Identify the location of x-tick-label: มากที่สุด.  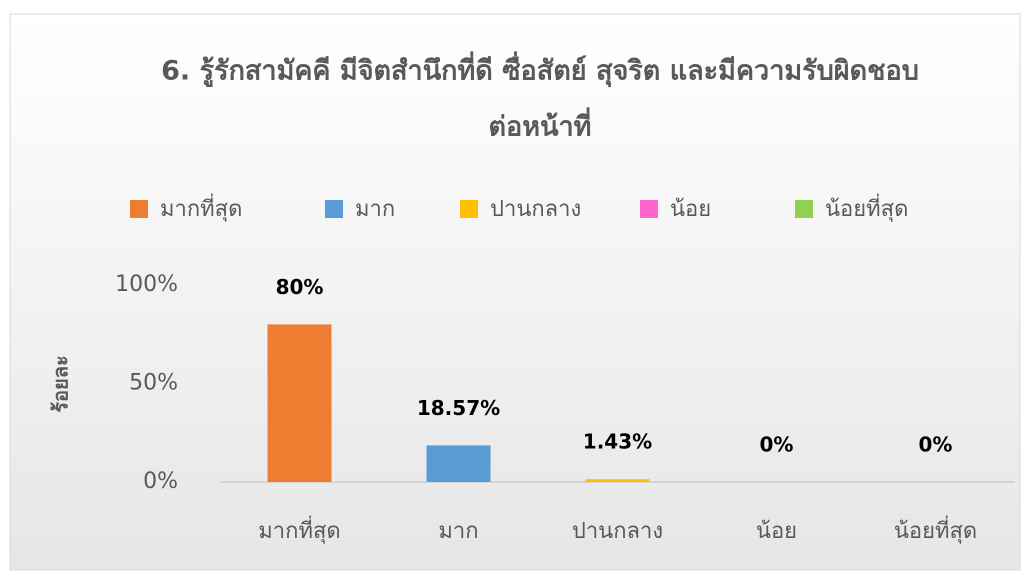
(299, 529).